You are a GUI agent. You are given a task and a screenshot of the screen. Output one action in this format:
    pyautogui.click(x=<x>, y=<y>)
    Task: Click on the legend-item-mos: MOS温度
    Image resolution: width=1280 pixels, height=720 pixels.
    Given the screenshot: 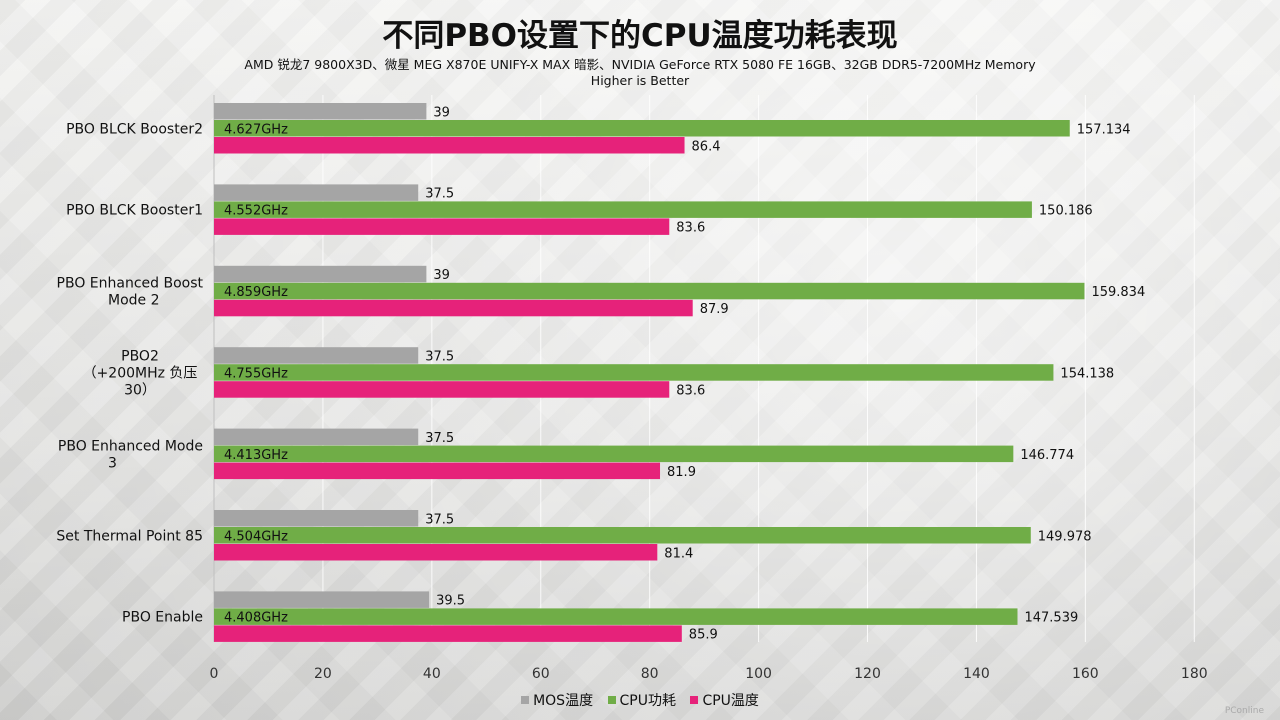 What is the action you would take?
    pyautogui.click(x=557, y=700)
    